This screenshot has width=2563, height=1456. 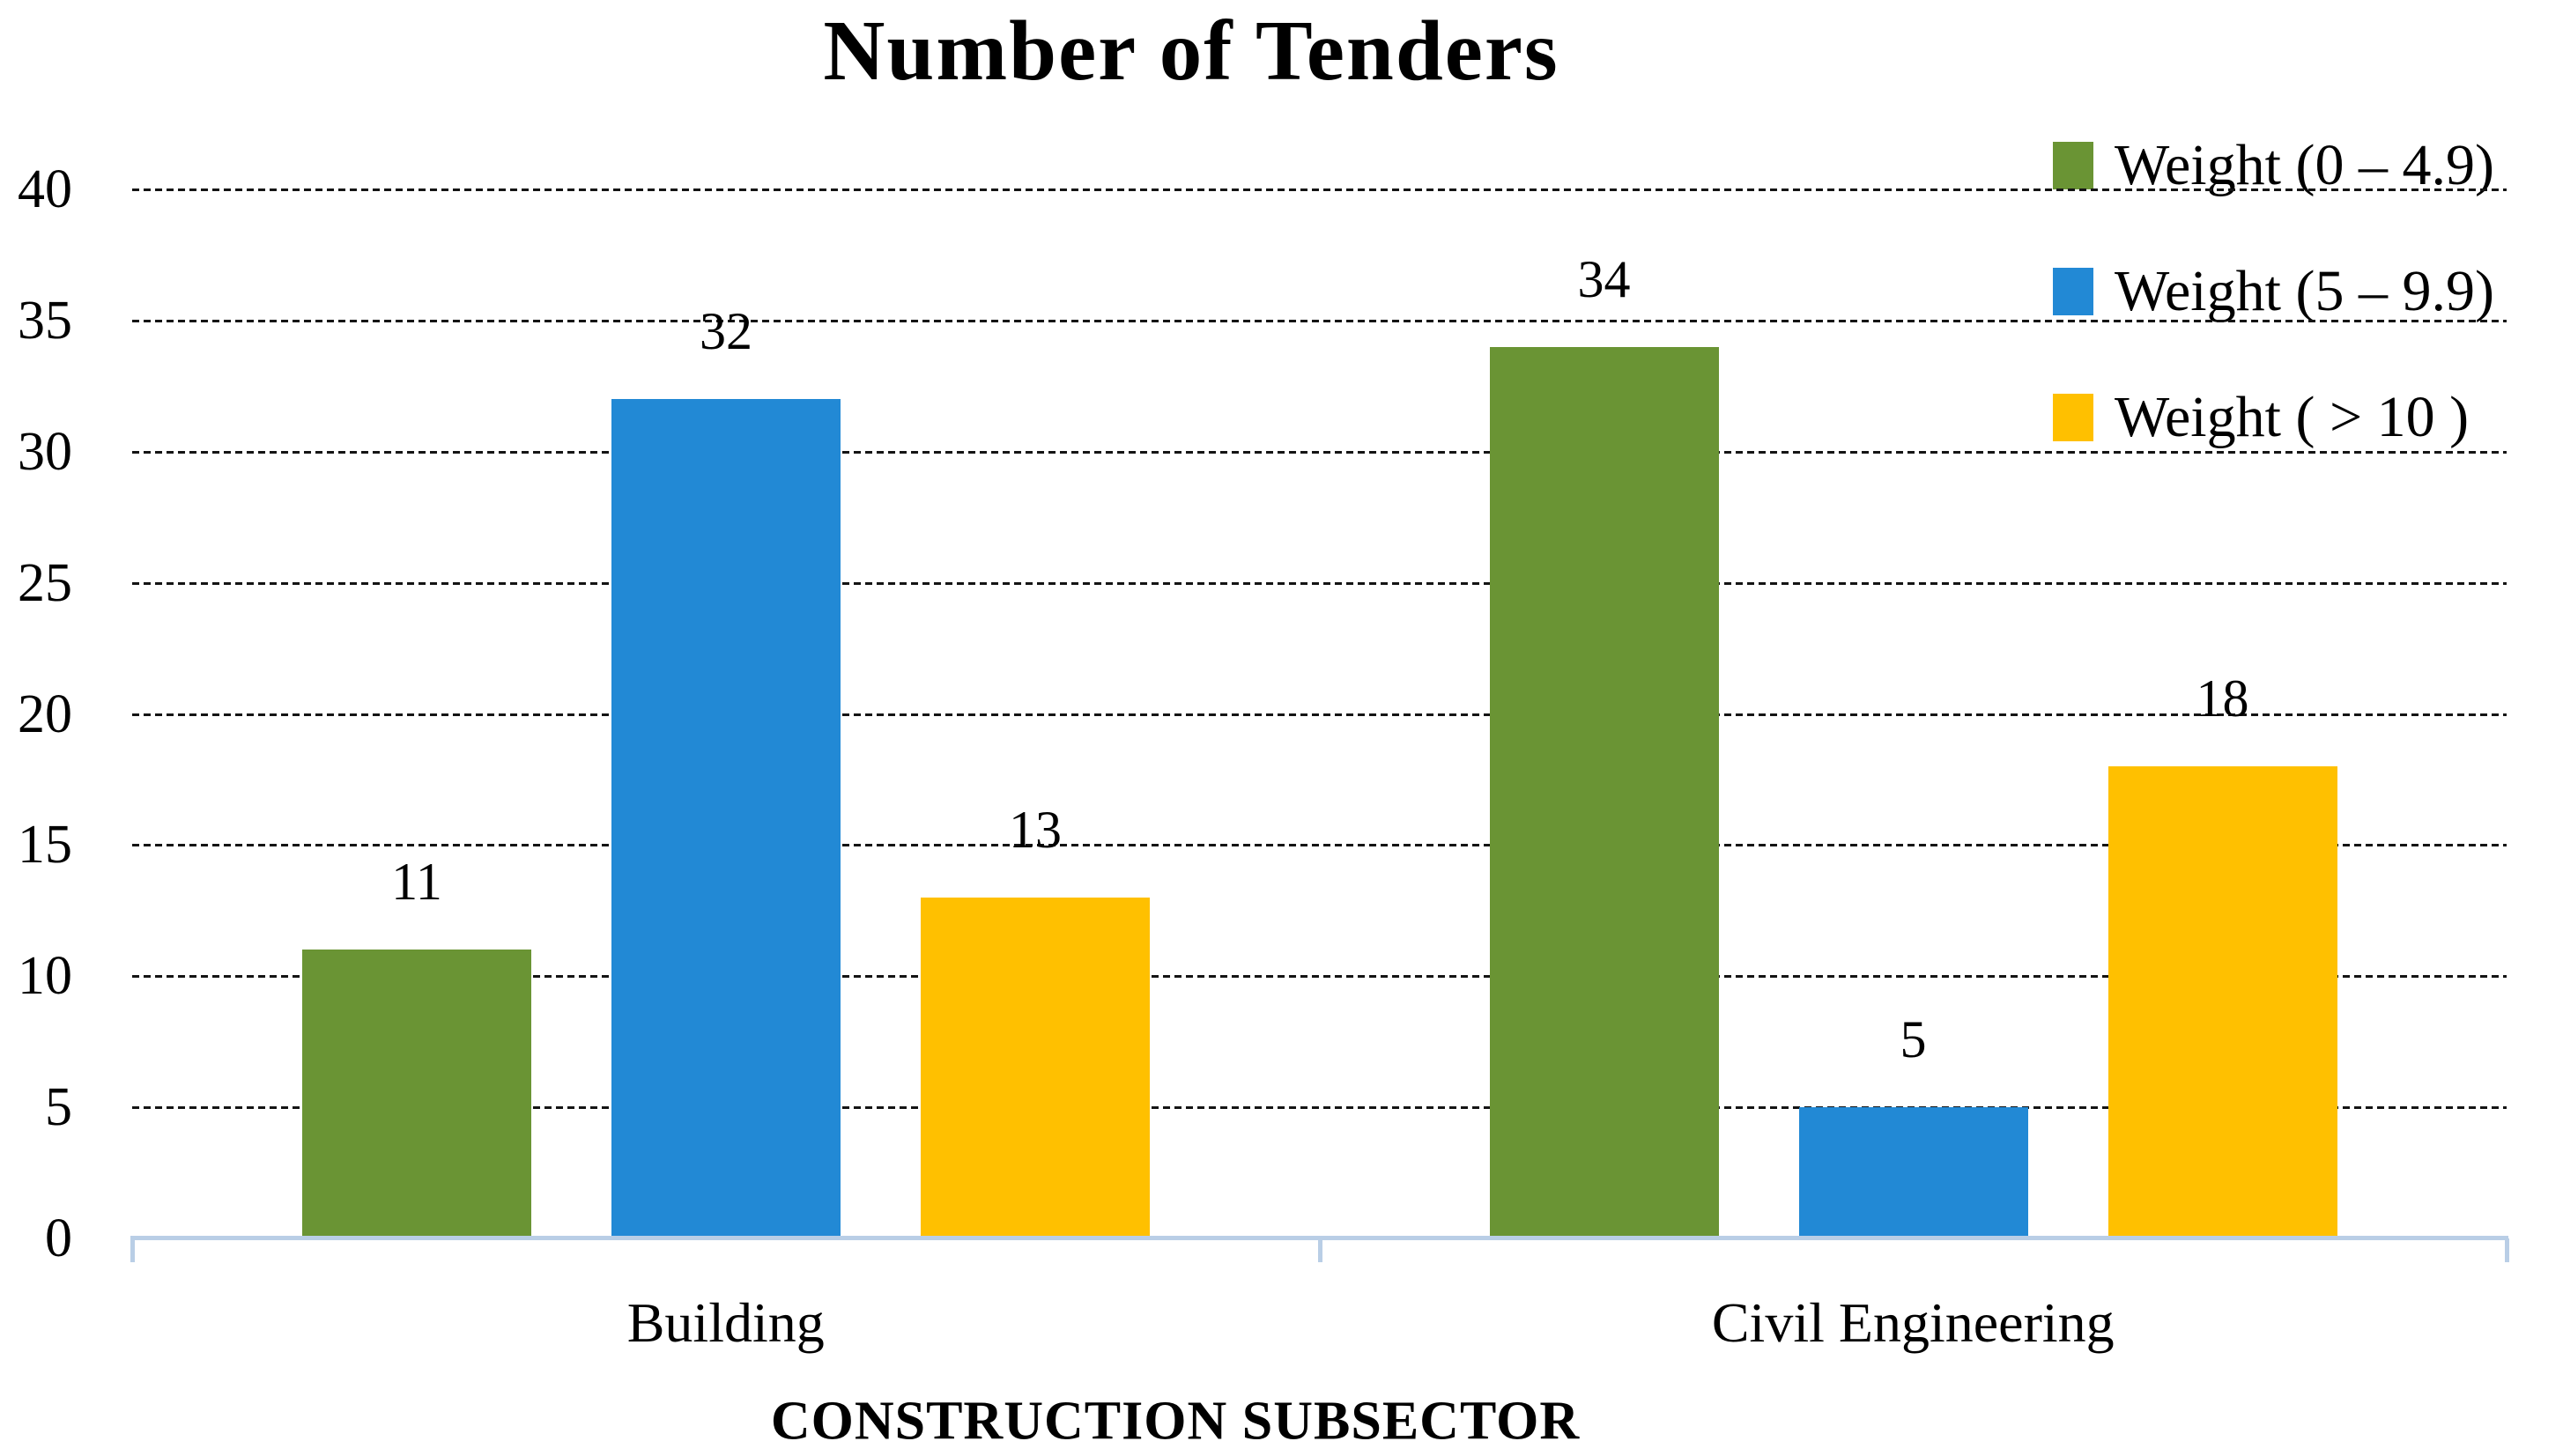 I want to click on x-axis-category-label-civil-engineering: Civil Engineering, so click(x=1913, y=1322).